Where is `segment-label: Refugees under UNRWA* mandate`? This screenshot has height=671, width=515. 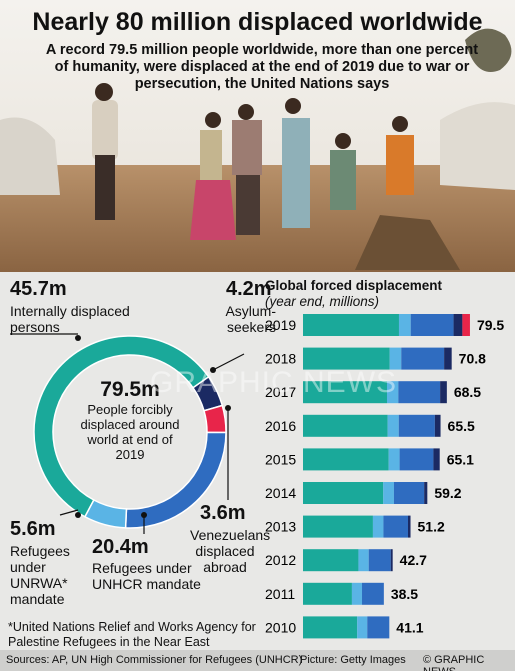 segment-label: Refugees under UNRWA* mandate is located at coordinates (40, 575).